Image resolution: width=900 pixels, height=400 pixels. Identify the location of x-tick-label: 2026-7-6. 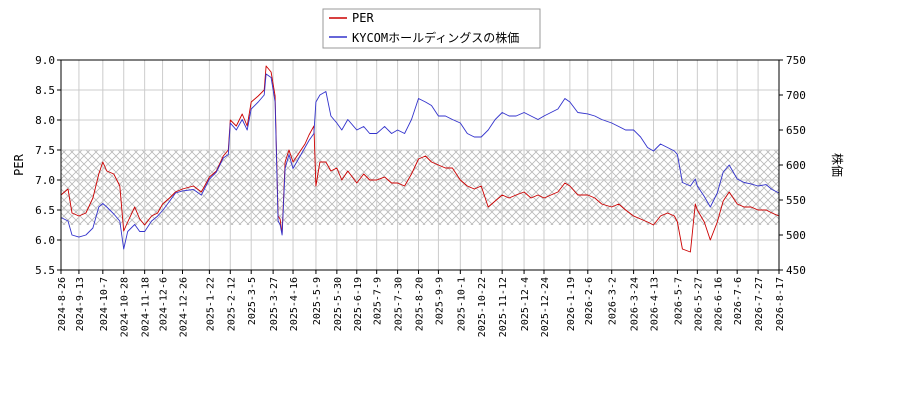
(738, 301).